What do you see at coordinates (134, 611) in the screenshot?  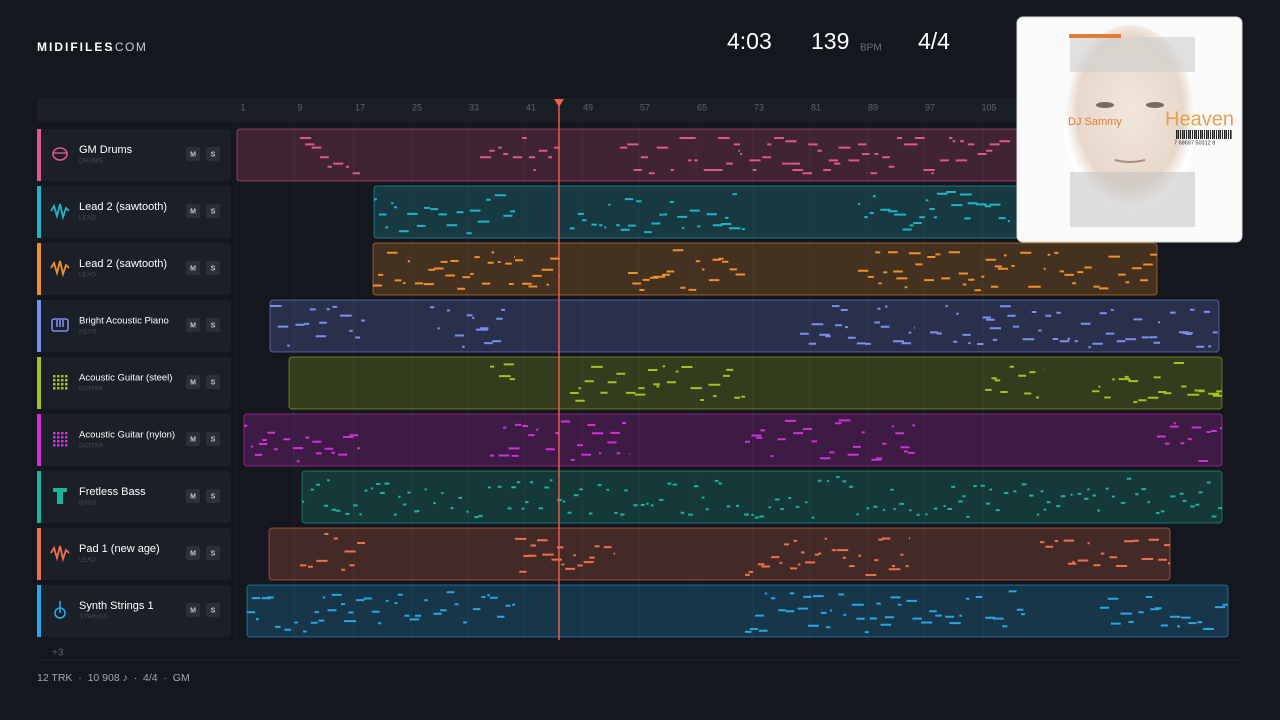 I see `track-row: Synth Strings 1 STRINGS` at bounding box center [134, 611].